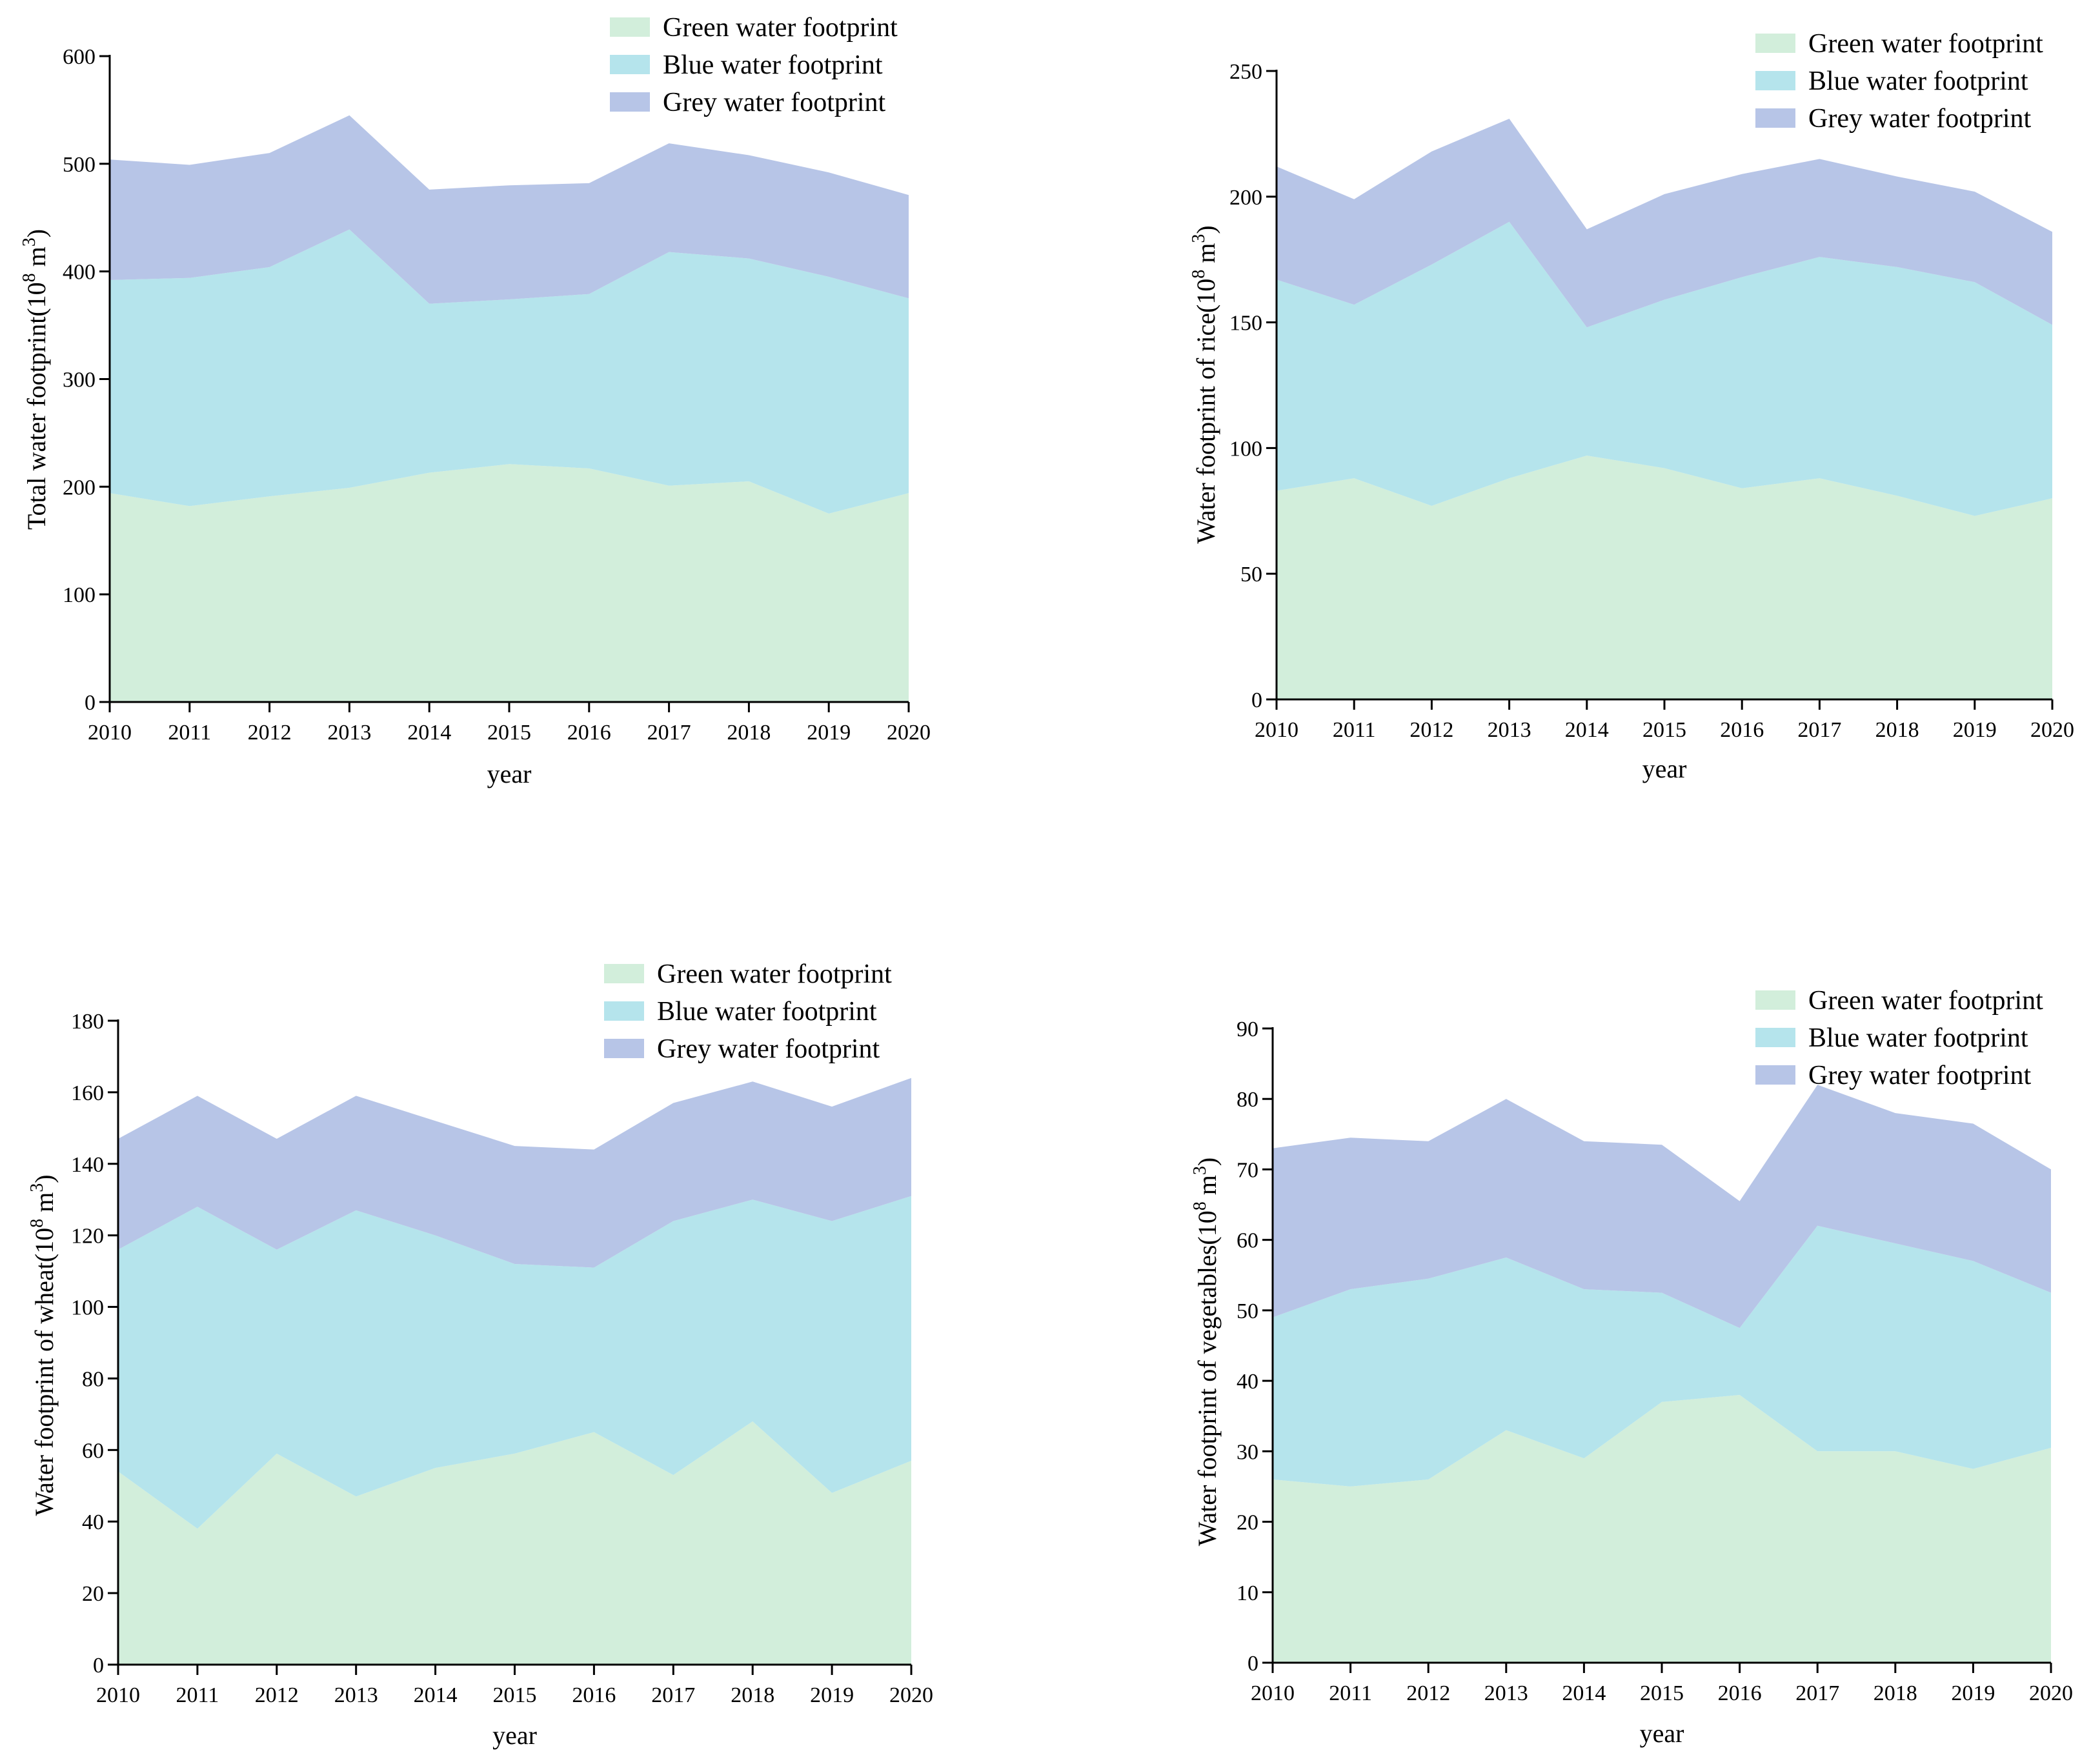 This screenshot has height=1764, width=2091. Describe the element at coordinates (1247, 1311) in the screenshot. I see `y-tick-label: 50` at that location.